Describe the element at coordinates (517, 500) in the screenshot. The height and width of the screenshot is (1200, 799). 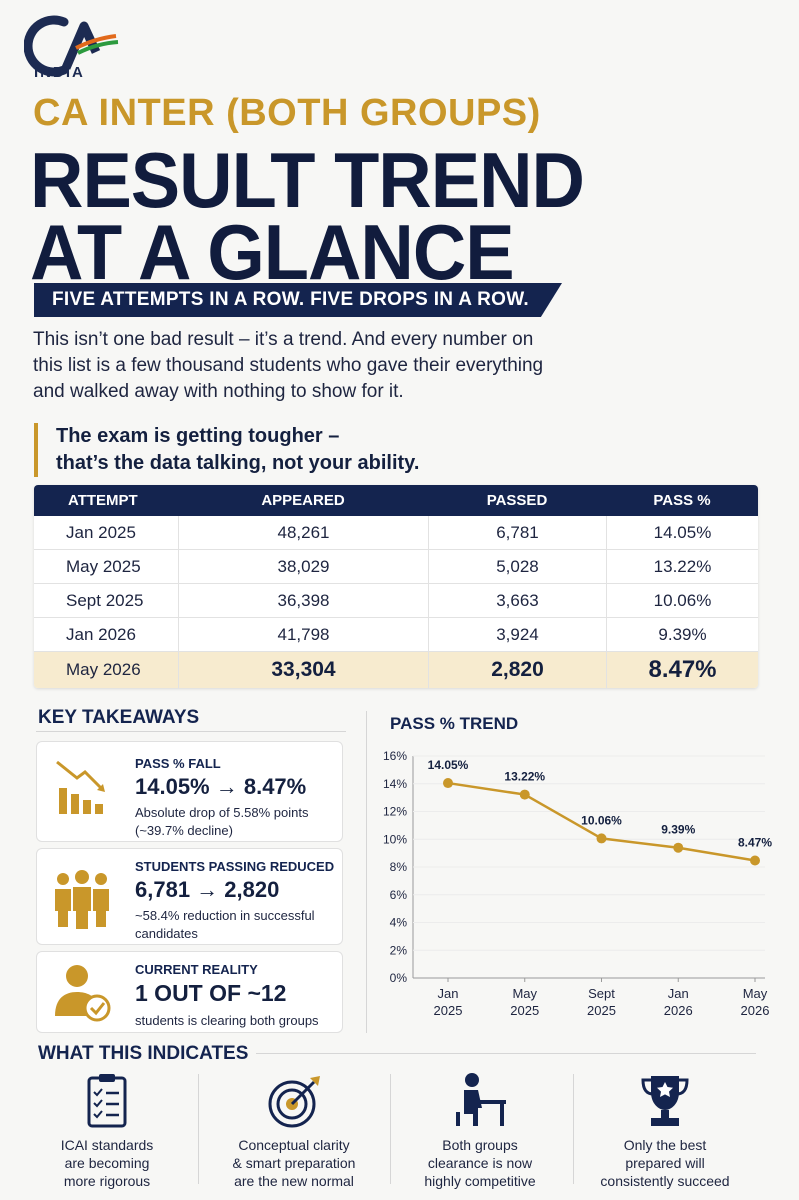
I see `header-passed: PASSED` at that location.